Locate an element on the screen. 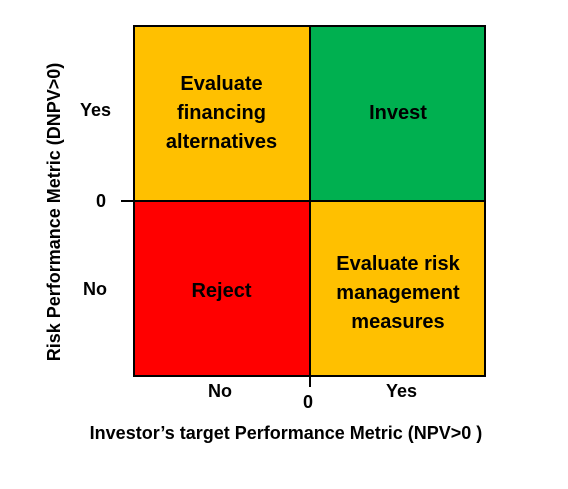 The height and width of the screenshot is (489, 568). quadrant-label: Reject is located at coordinates (221, 290).